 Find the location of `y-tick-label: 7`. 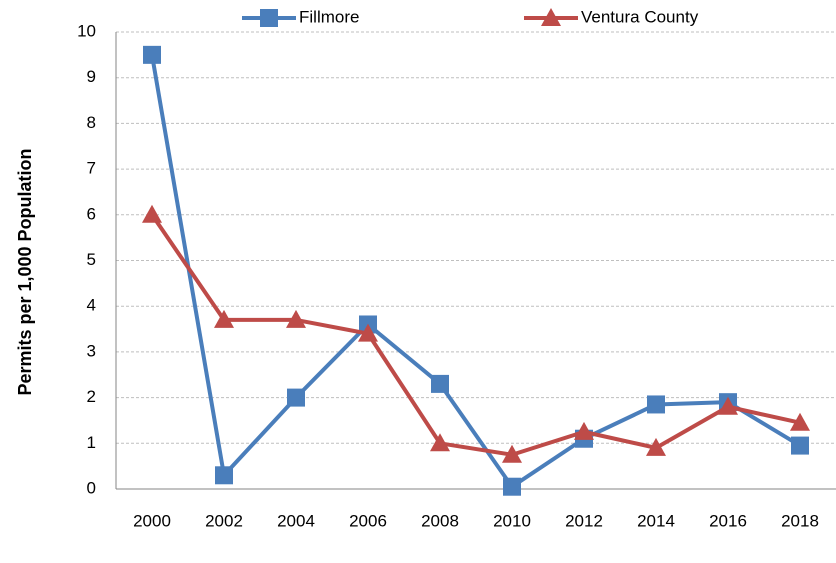

y-tick-label: 7 is located at coordinates (91, 168).